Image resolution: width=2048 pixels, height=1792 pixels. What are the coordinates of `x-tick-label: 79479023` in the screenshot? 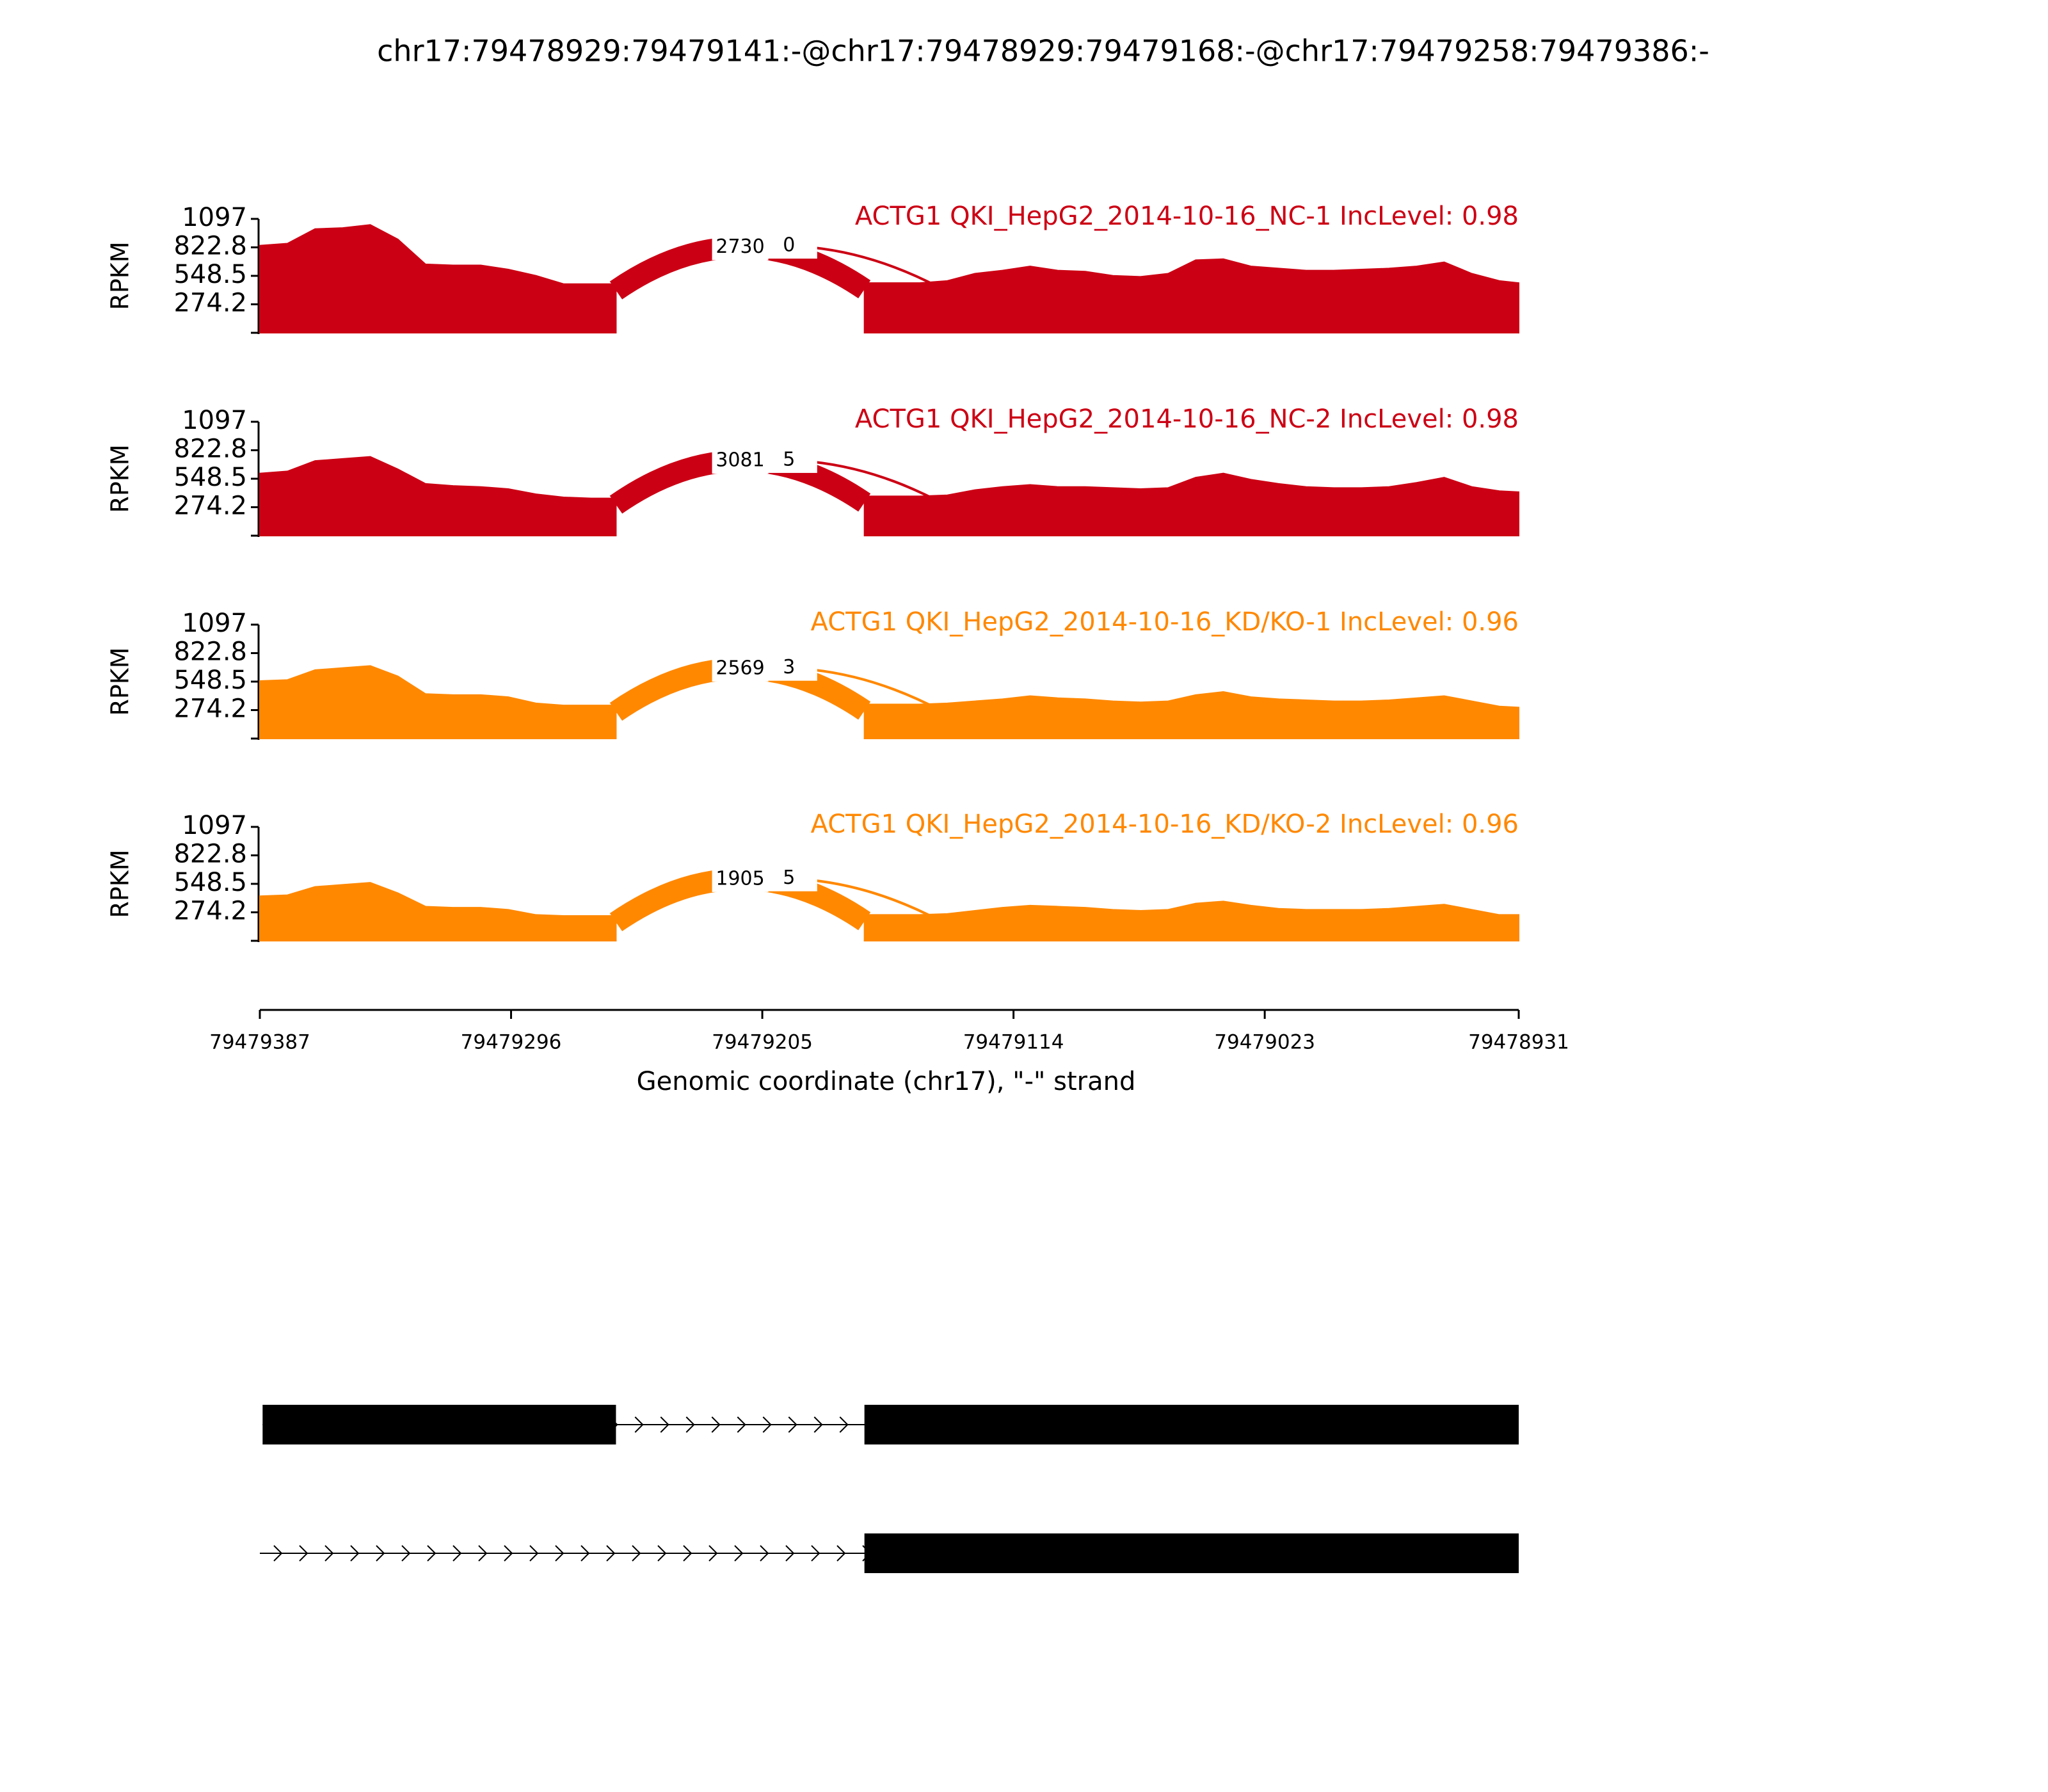 It's located at (1264, 1042).